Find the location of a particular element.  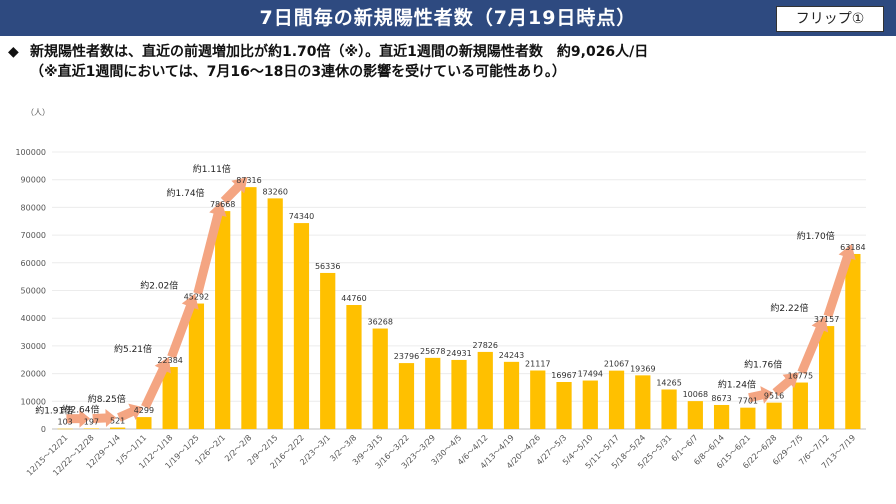

y-axis-unit-label: （人） is located at coordinates (38, 112).